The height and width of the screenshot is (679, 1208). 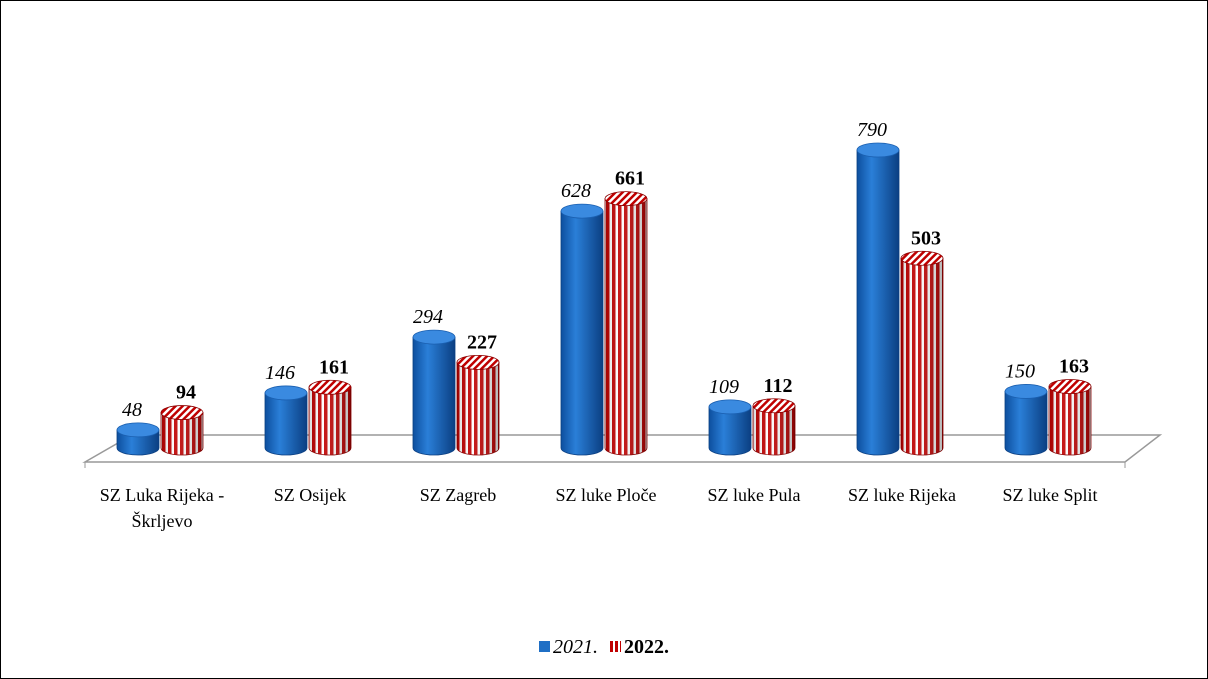 What do you see at coordinates (576, 191) in the screenshot?
I see `data-label: 628` at bounding box center [576, 191].